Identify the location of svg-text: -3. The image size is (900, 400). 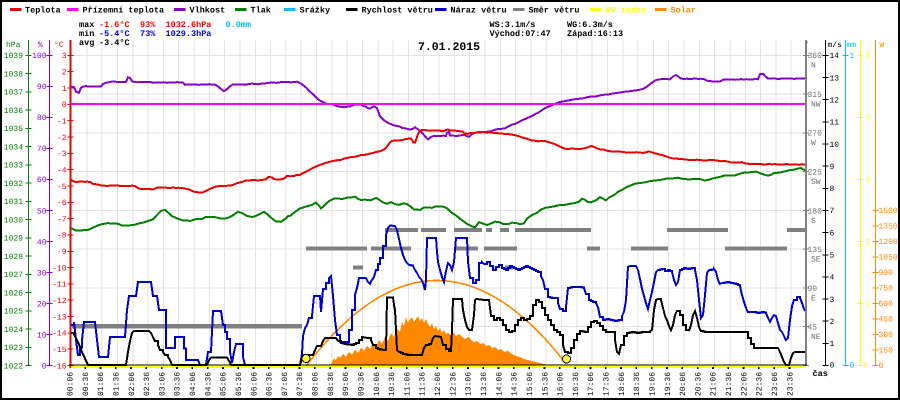
(62, 154).